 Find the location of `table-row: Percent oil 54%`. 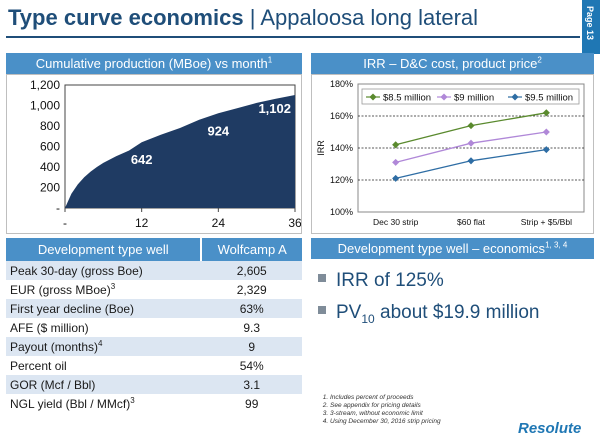

table-row: Percent oil 54% is located at coordinates (154, 365).